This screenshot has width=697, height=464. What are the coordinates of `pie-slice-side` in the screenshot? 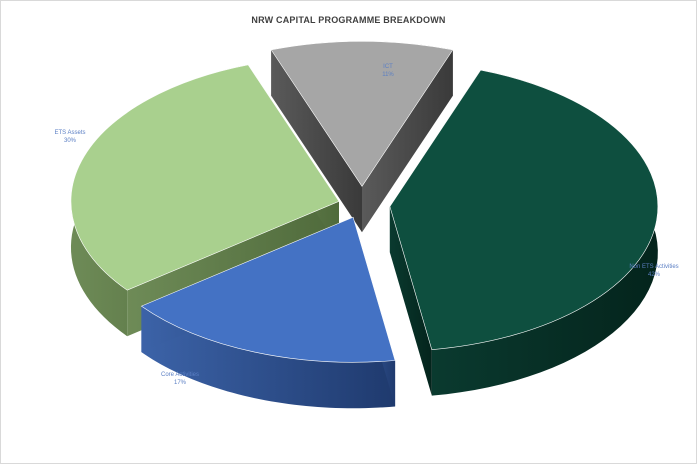 It's located at (268, 357).